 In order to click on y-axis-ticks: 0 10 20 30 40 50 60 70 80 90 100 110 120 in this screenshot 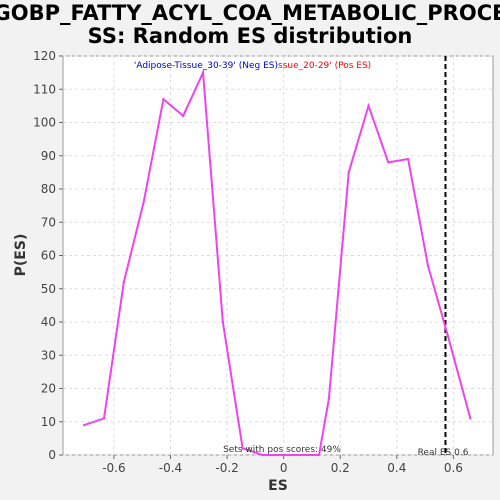, I will do `click(48, 255)`.